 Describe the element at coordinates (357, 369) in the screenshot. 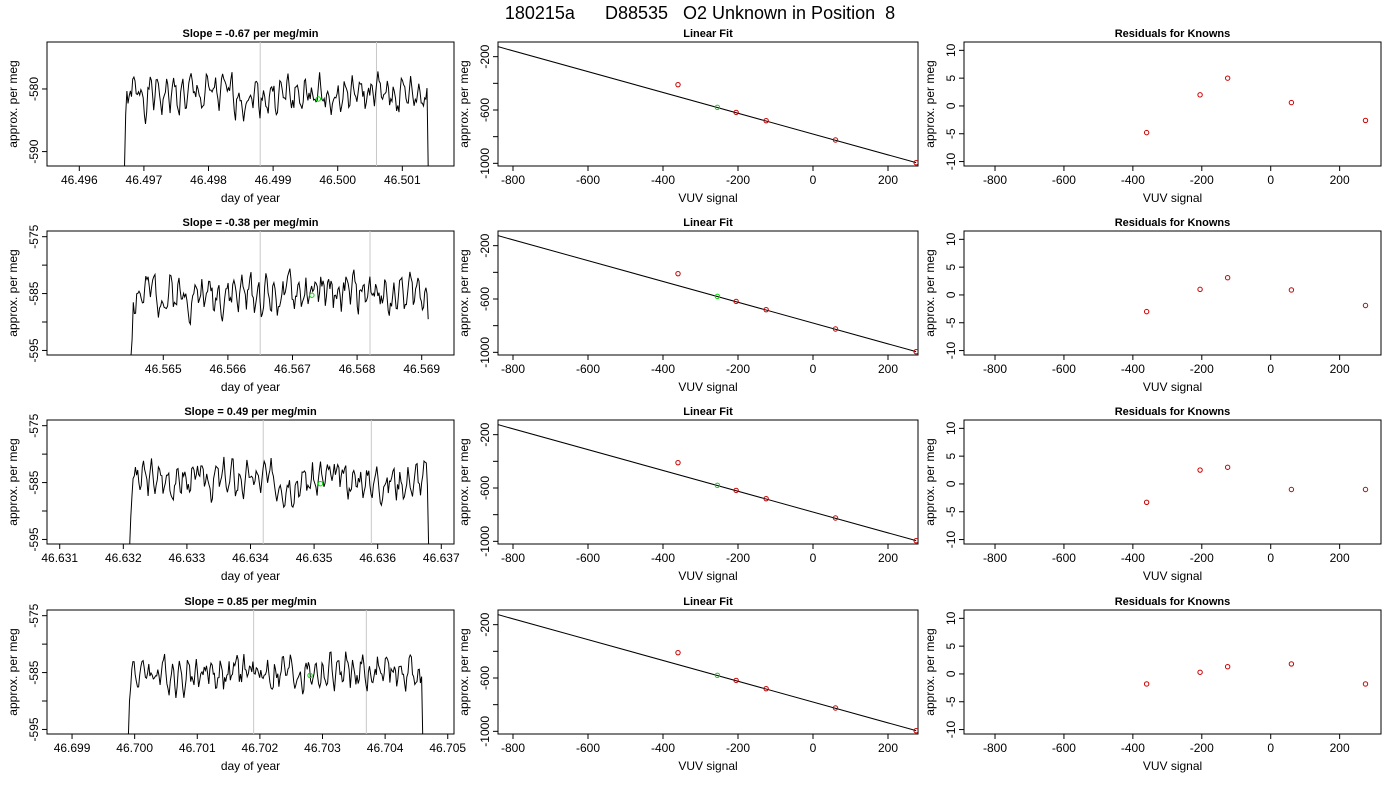

I see `x-tick-label: 46.568` at that location.